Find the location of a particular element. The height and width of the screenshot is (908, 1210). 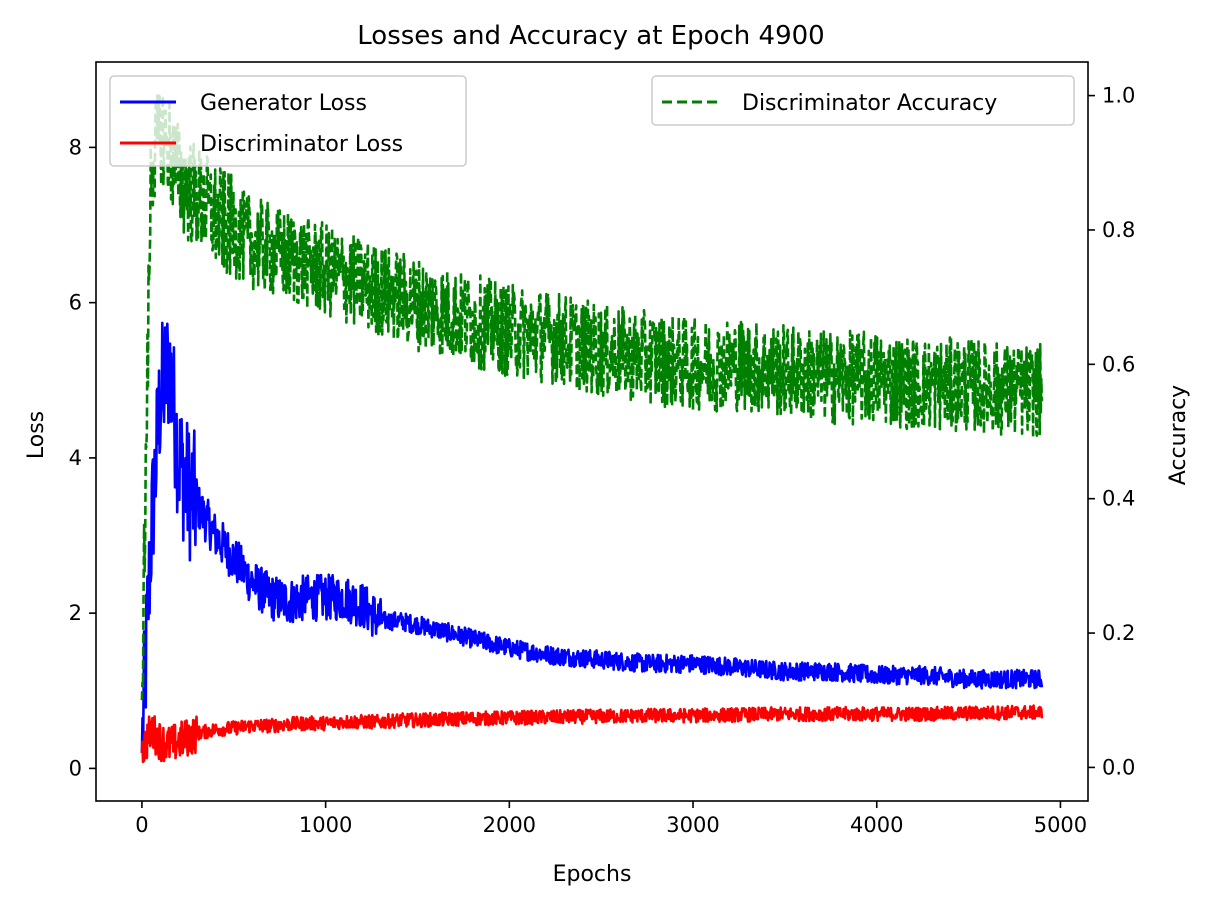

x-tick-label: 4000 is located at coordinates (876, 825).